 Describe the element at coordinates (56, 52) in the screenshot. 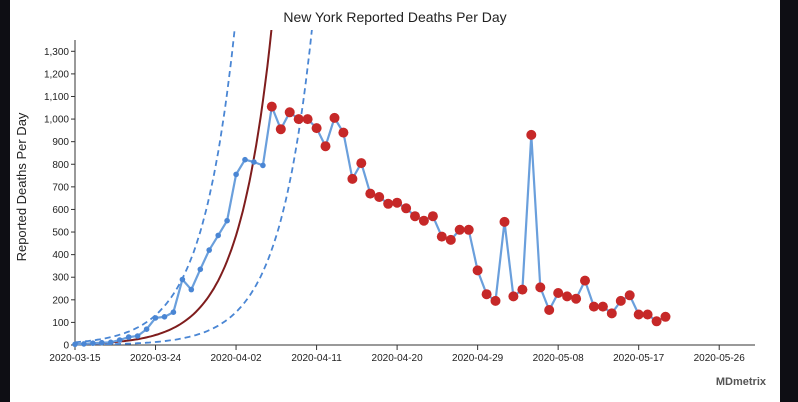

I see `y-tick-label: 1,300` at that location.